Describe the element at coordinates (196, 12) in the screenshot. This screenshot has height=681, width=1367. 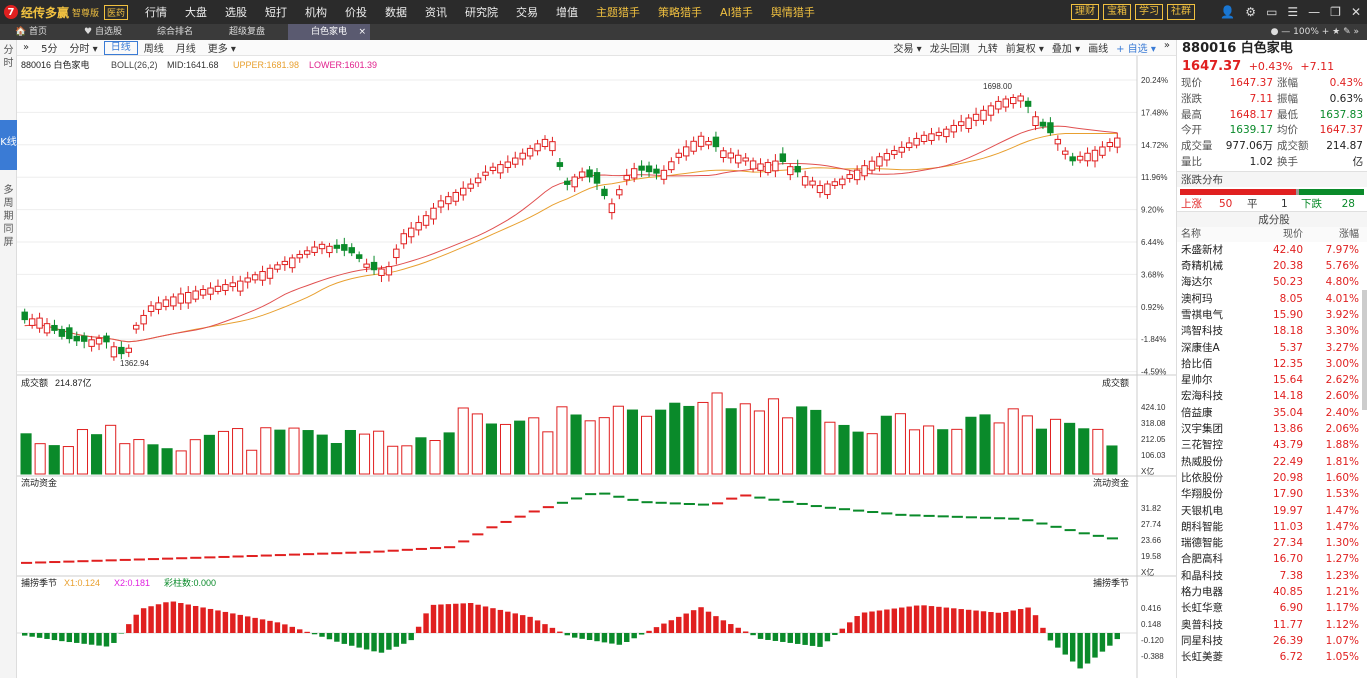
I see `menu-item-1: 大盘` at that location.